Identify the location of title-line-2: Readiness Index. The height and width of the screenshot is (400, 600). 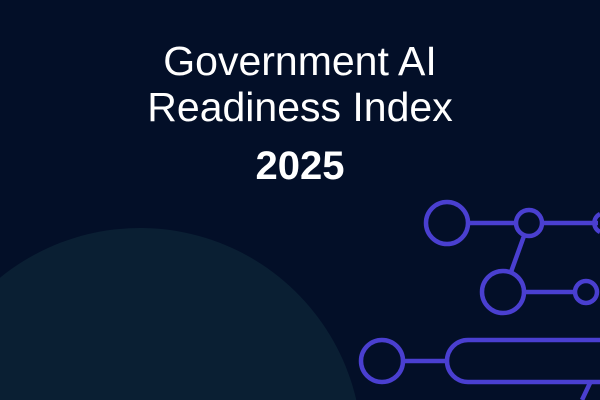
(300, 107).